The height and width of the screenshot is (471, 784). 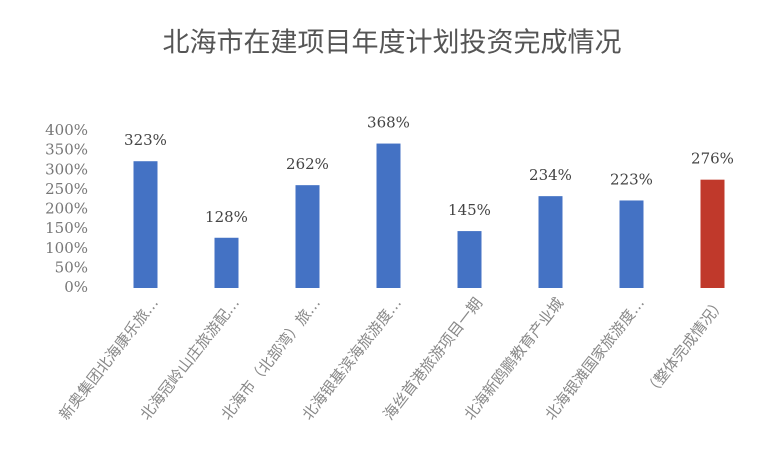 I want to click on y-tick-label: 50%, so click(x=71, y=267).